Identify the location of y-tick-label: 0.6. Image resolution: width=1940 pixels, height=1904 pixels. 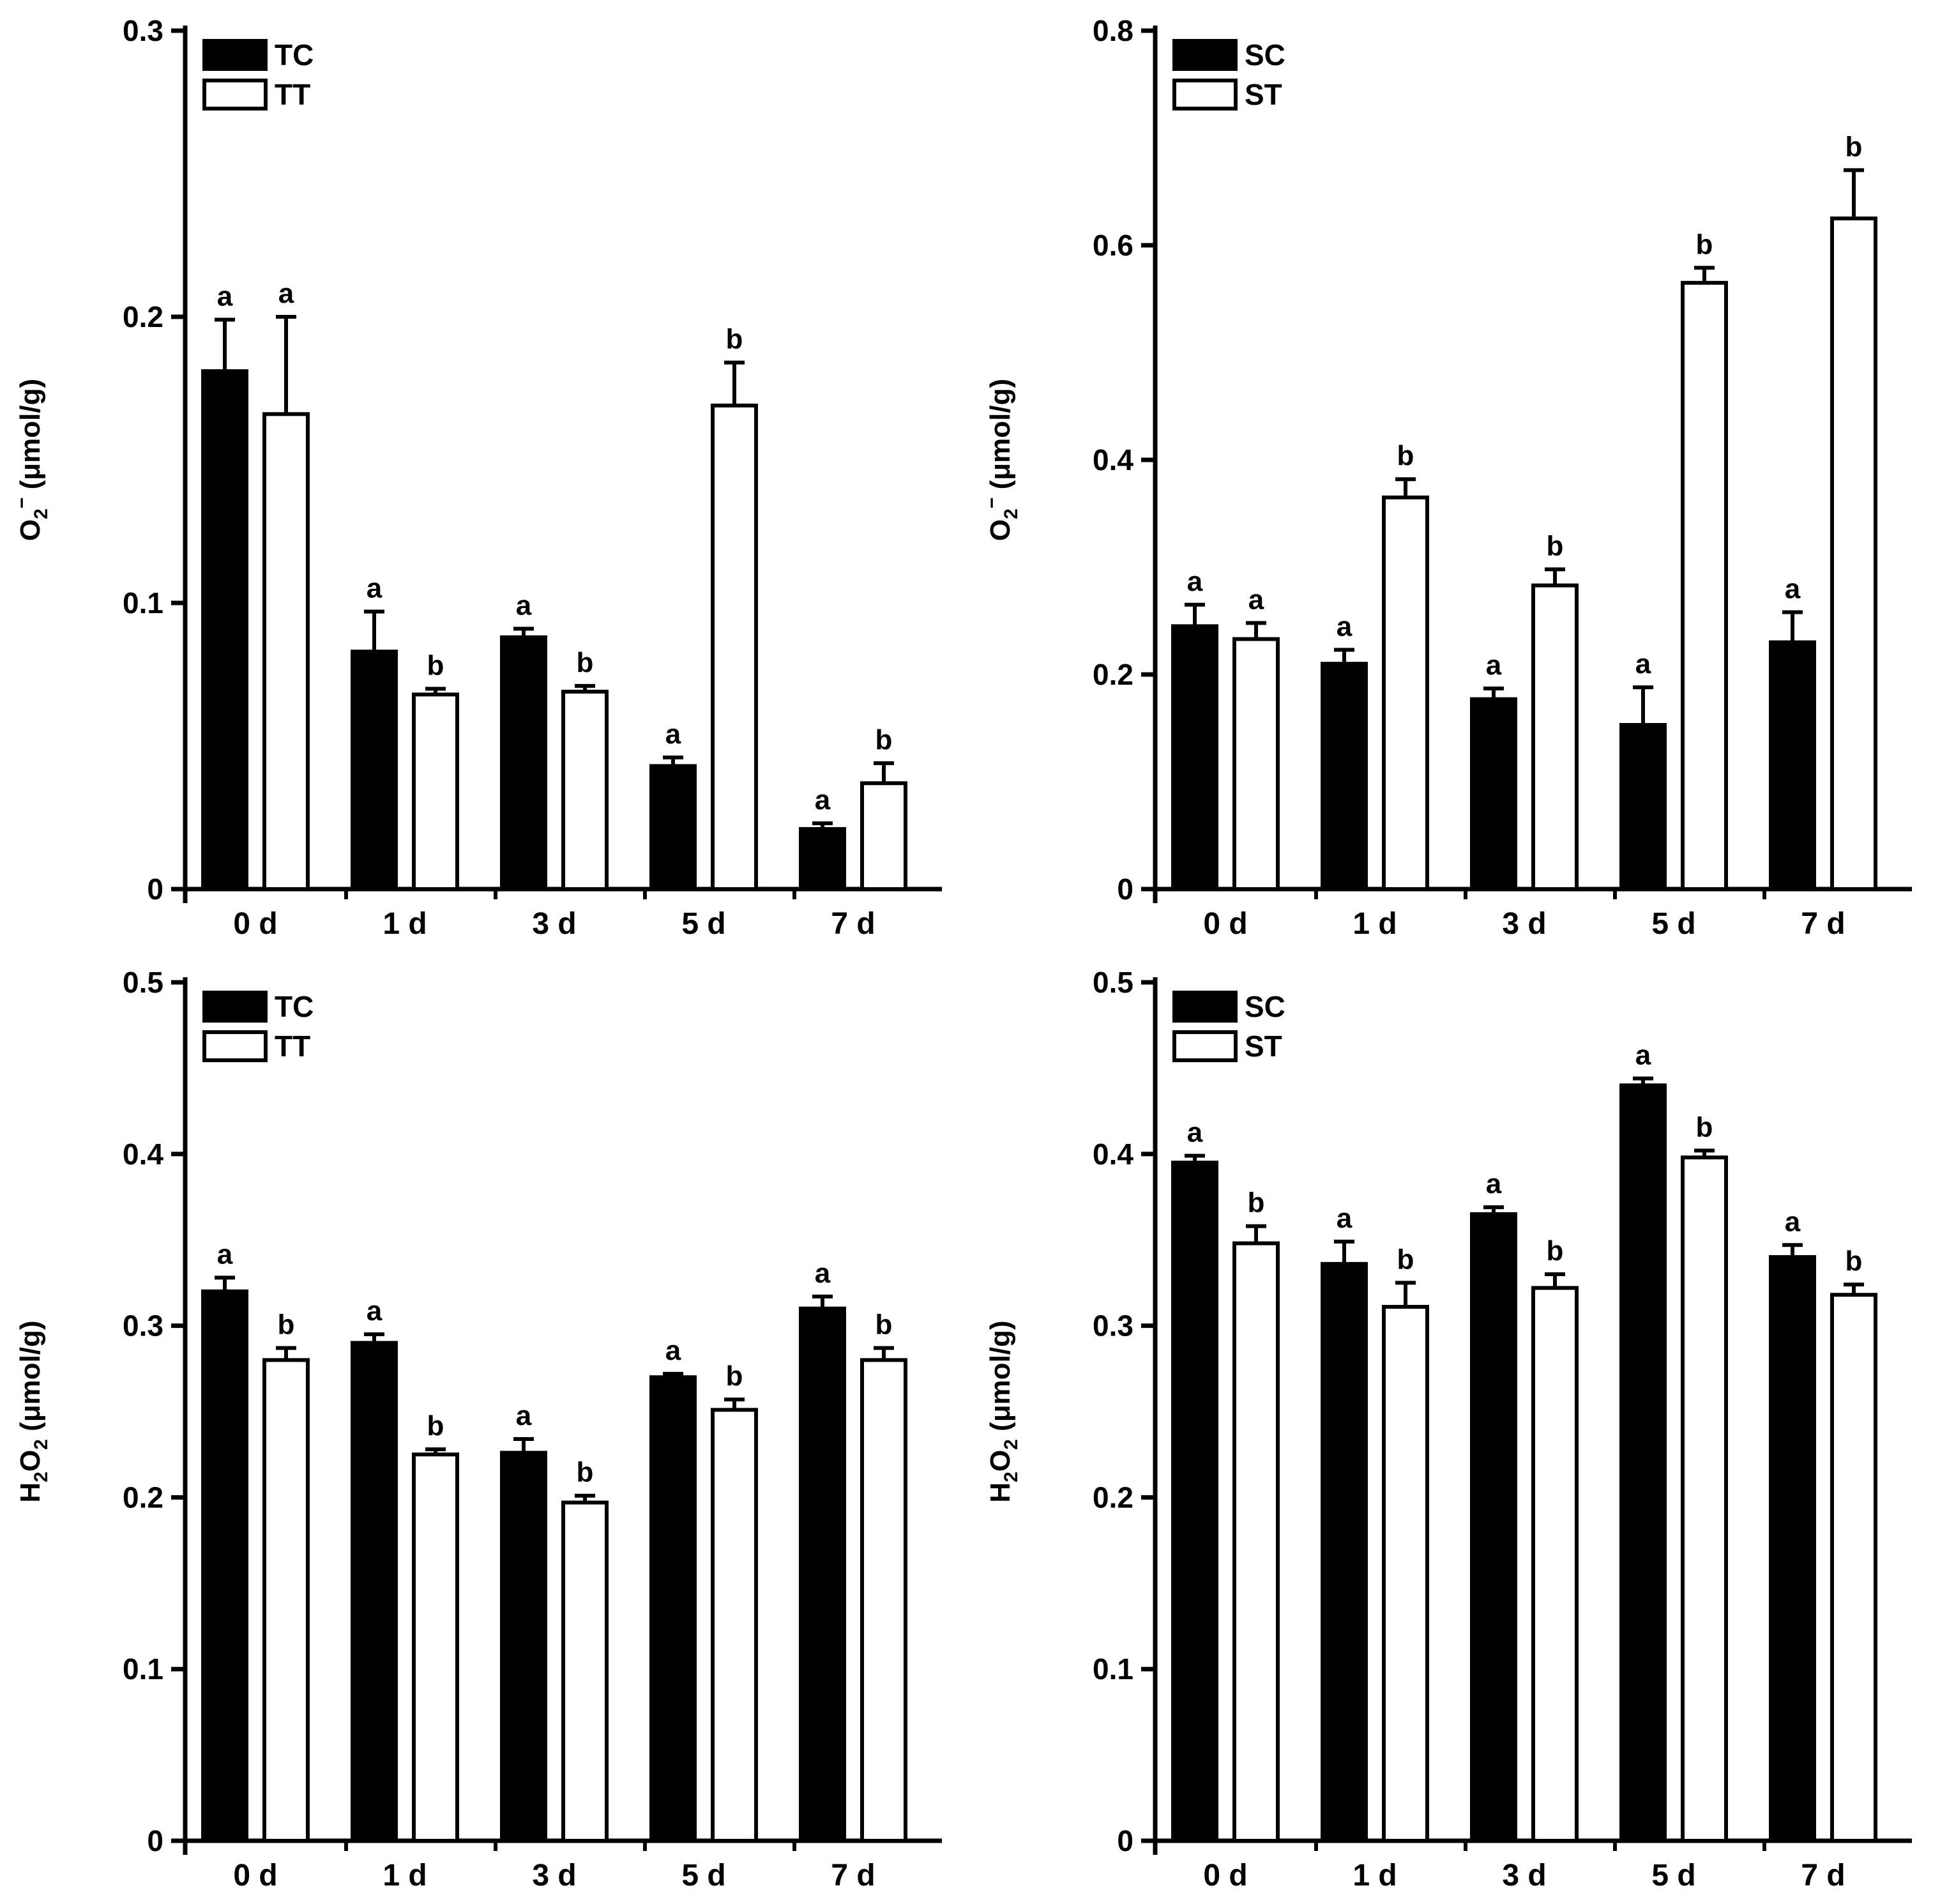
(1113, 245).